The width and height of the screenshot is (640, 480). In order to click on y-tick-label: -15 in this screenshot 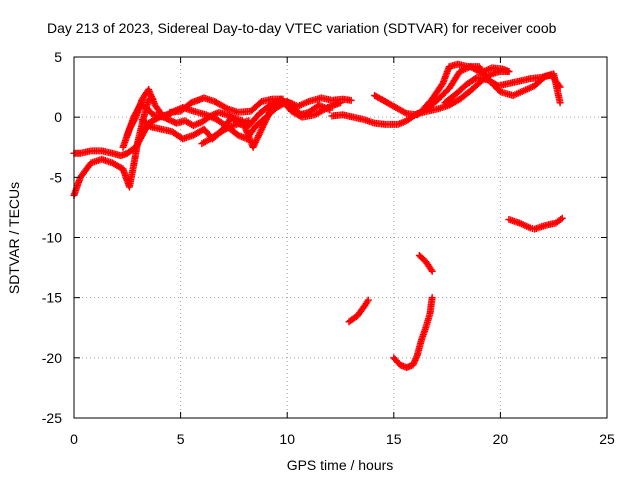, I will do `click(52, 298)`.